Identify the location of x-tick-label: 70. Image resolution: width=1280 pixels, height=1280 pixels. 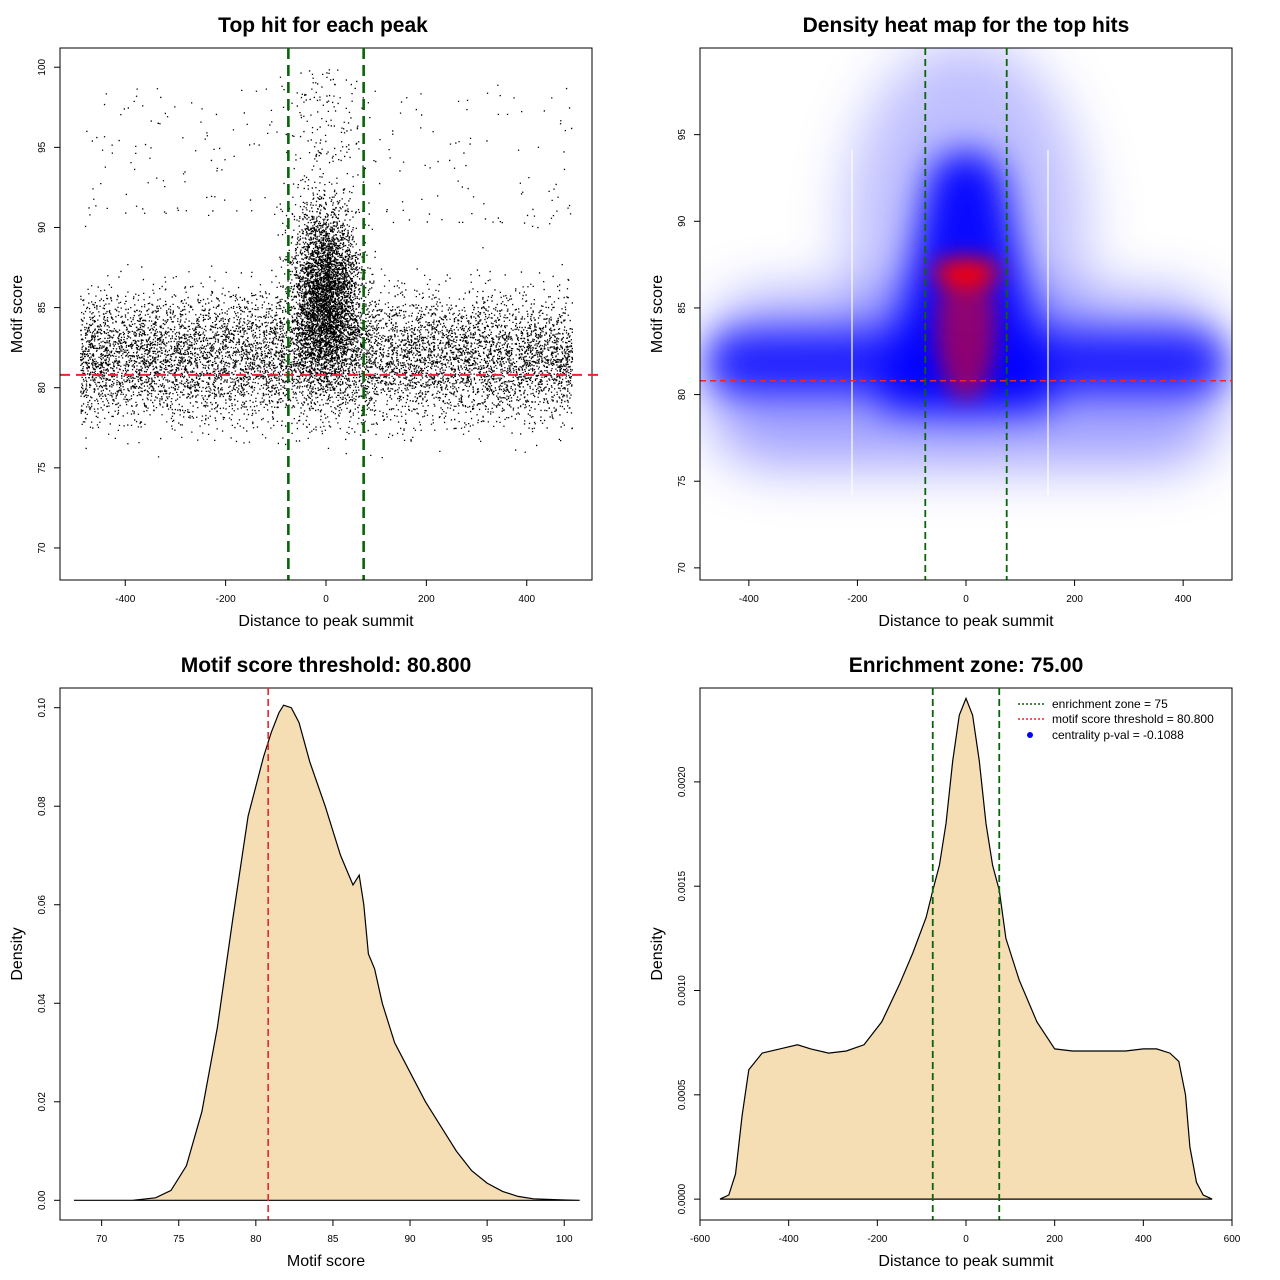
(102, 1239).